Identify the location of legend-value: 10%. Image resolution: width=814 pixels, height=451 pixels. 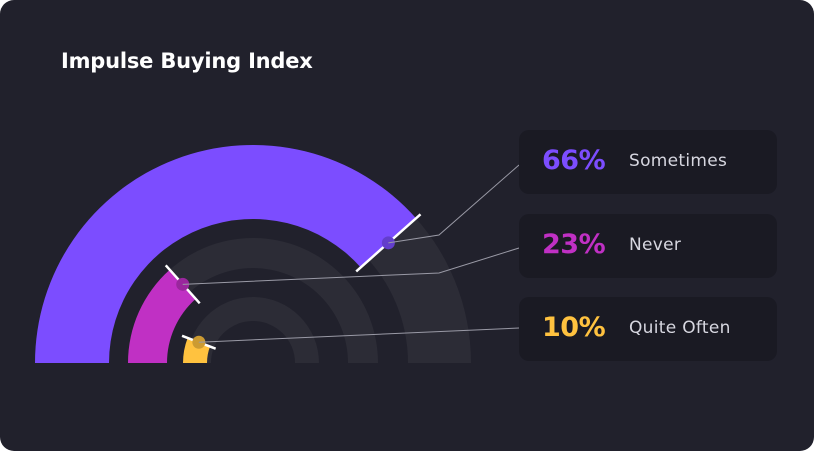
(574, 327).